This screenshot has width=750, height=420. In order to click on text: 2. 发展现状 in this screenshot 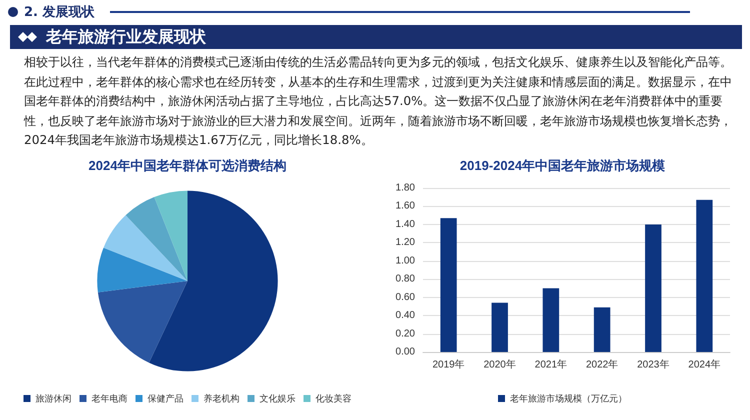, I will do `click(59, 12)`.